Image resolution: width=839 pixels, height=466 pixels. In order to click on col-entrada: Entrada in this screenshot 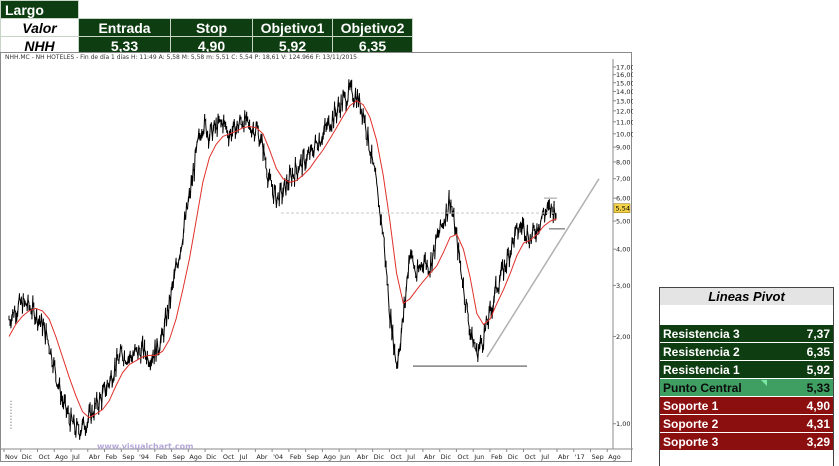, I will do `click(124, 27)`.